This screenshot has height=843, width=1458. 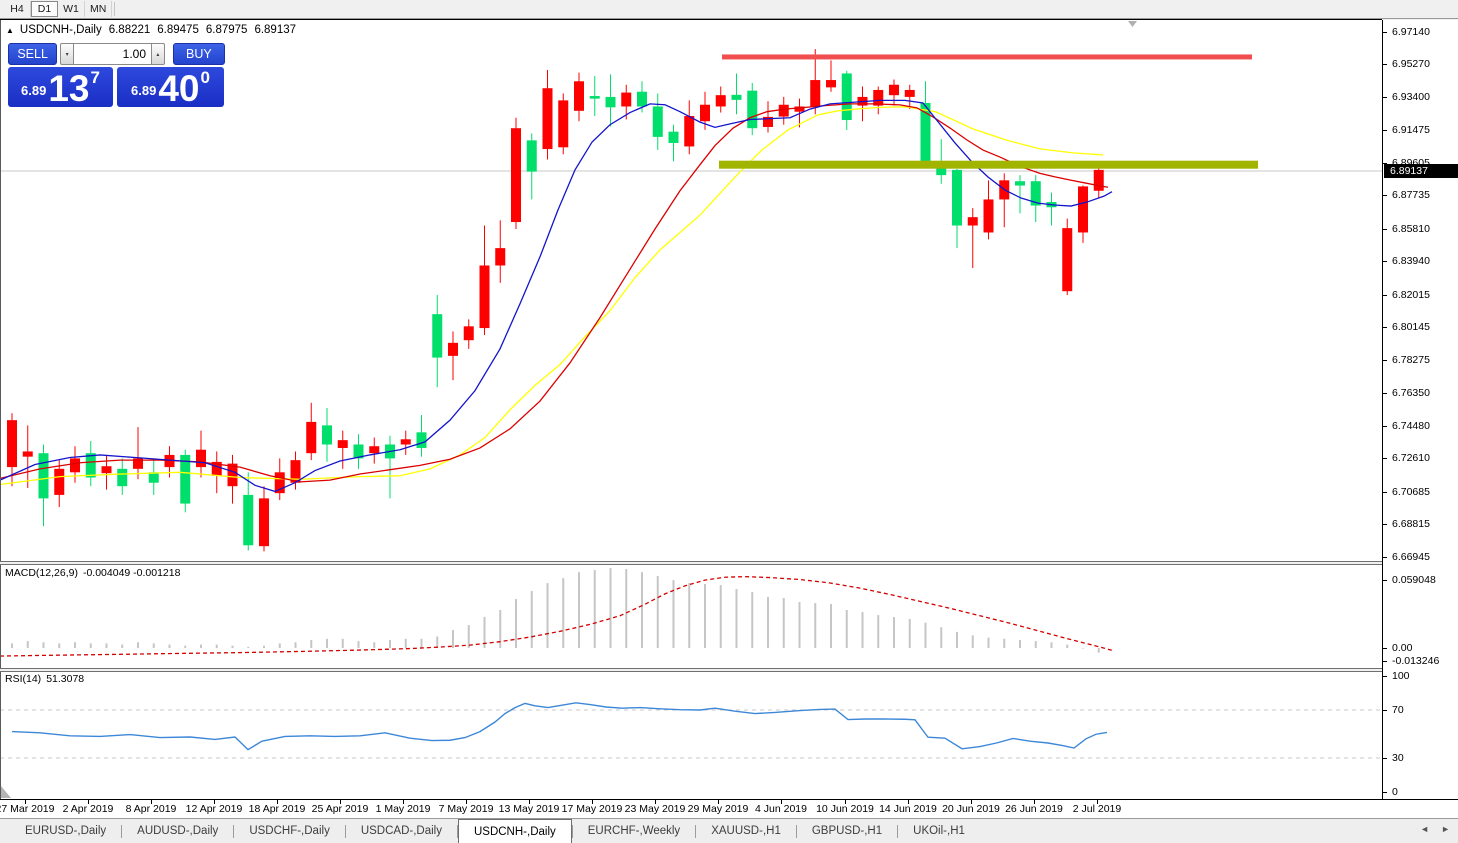 What do you see at coordinates (158, 54) in the screenshot?
I see `volume-increase-button: ▴` at bounding box center [158, 54].